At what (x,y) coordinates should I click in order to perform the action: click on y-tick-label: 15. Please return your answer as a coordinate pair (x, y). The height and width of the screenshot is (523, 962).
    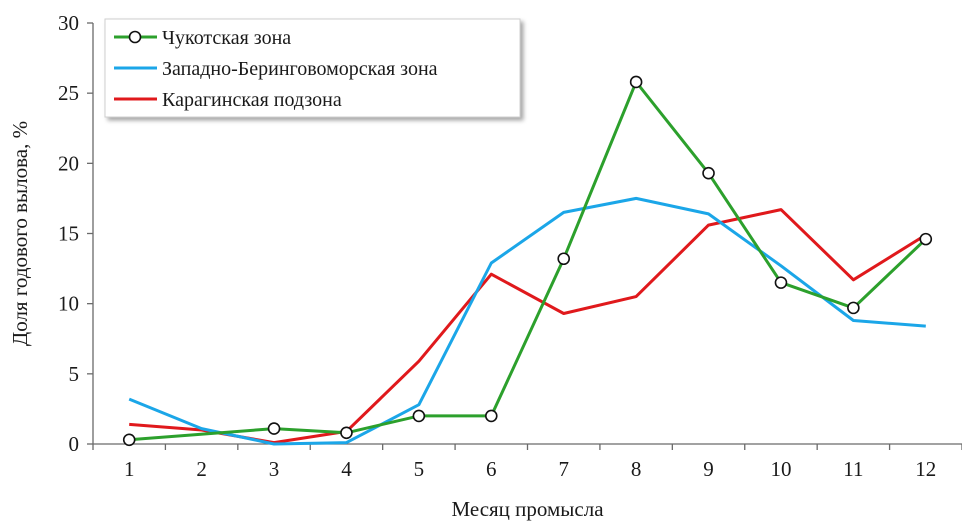
    Looking at the image, I should click on (68, 234).